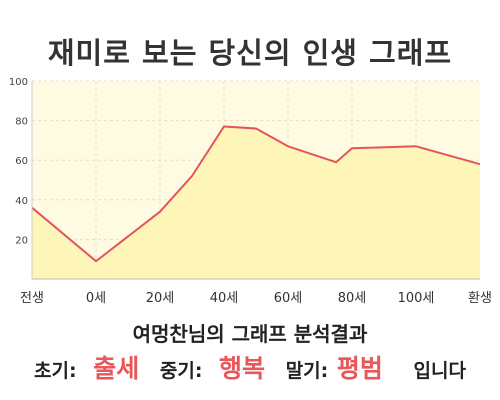  What do you see at coordinates (160, 298) in the screenshot?
I see `x-tick-label: 20세` at bounding box center [160, 298].